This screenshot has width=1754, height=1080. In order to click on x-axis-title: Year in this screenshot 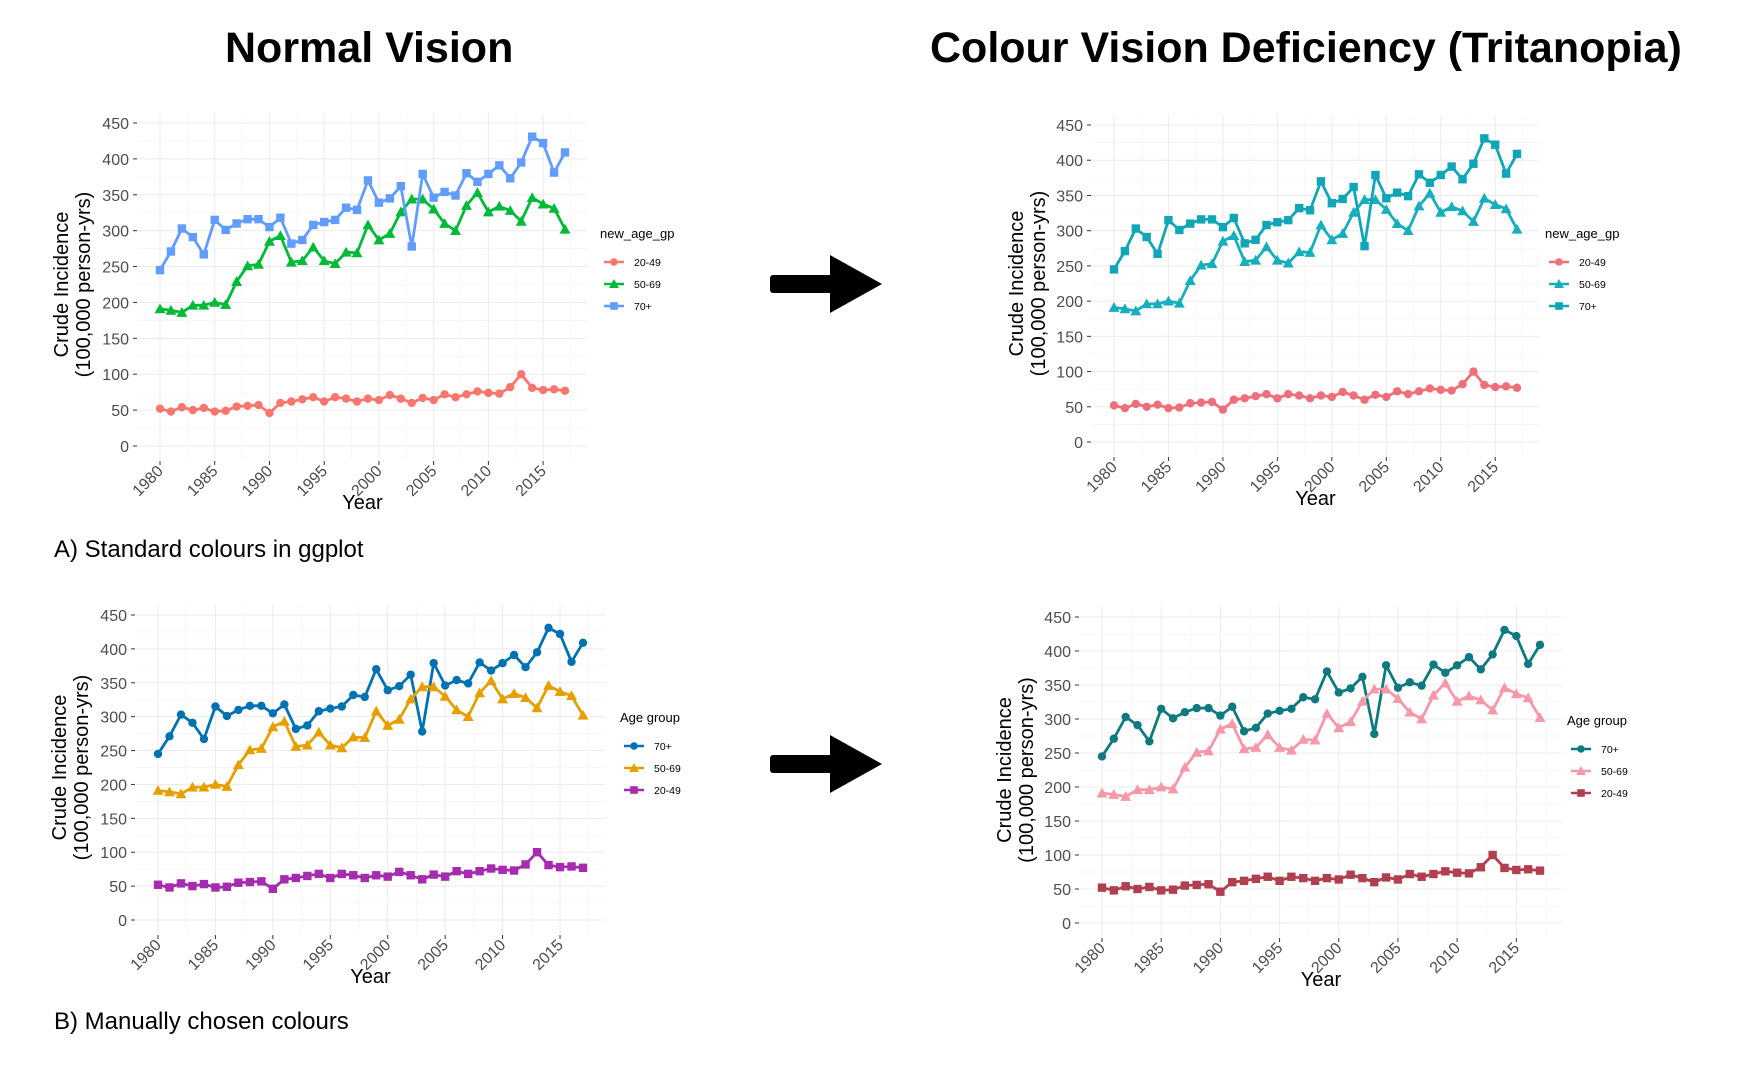, I will do `click(1321, 980)`.